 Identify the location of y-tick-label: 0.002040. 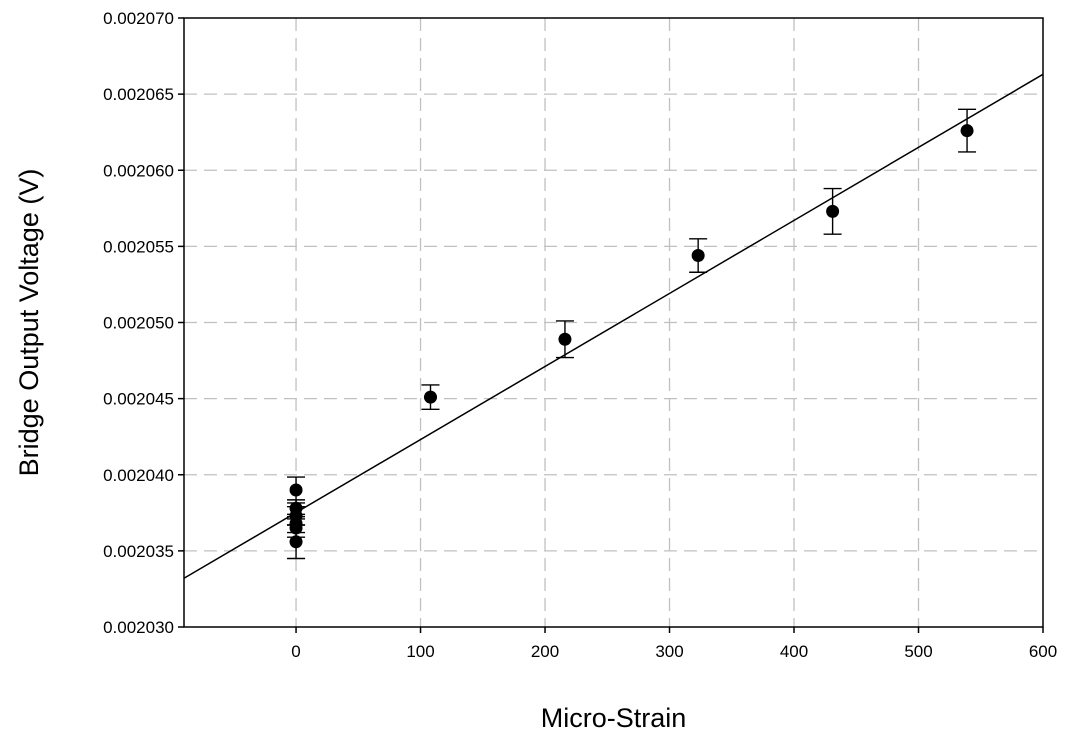
(138, 475).